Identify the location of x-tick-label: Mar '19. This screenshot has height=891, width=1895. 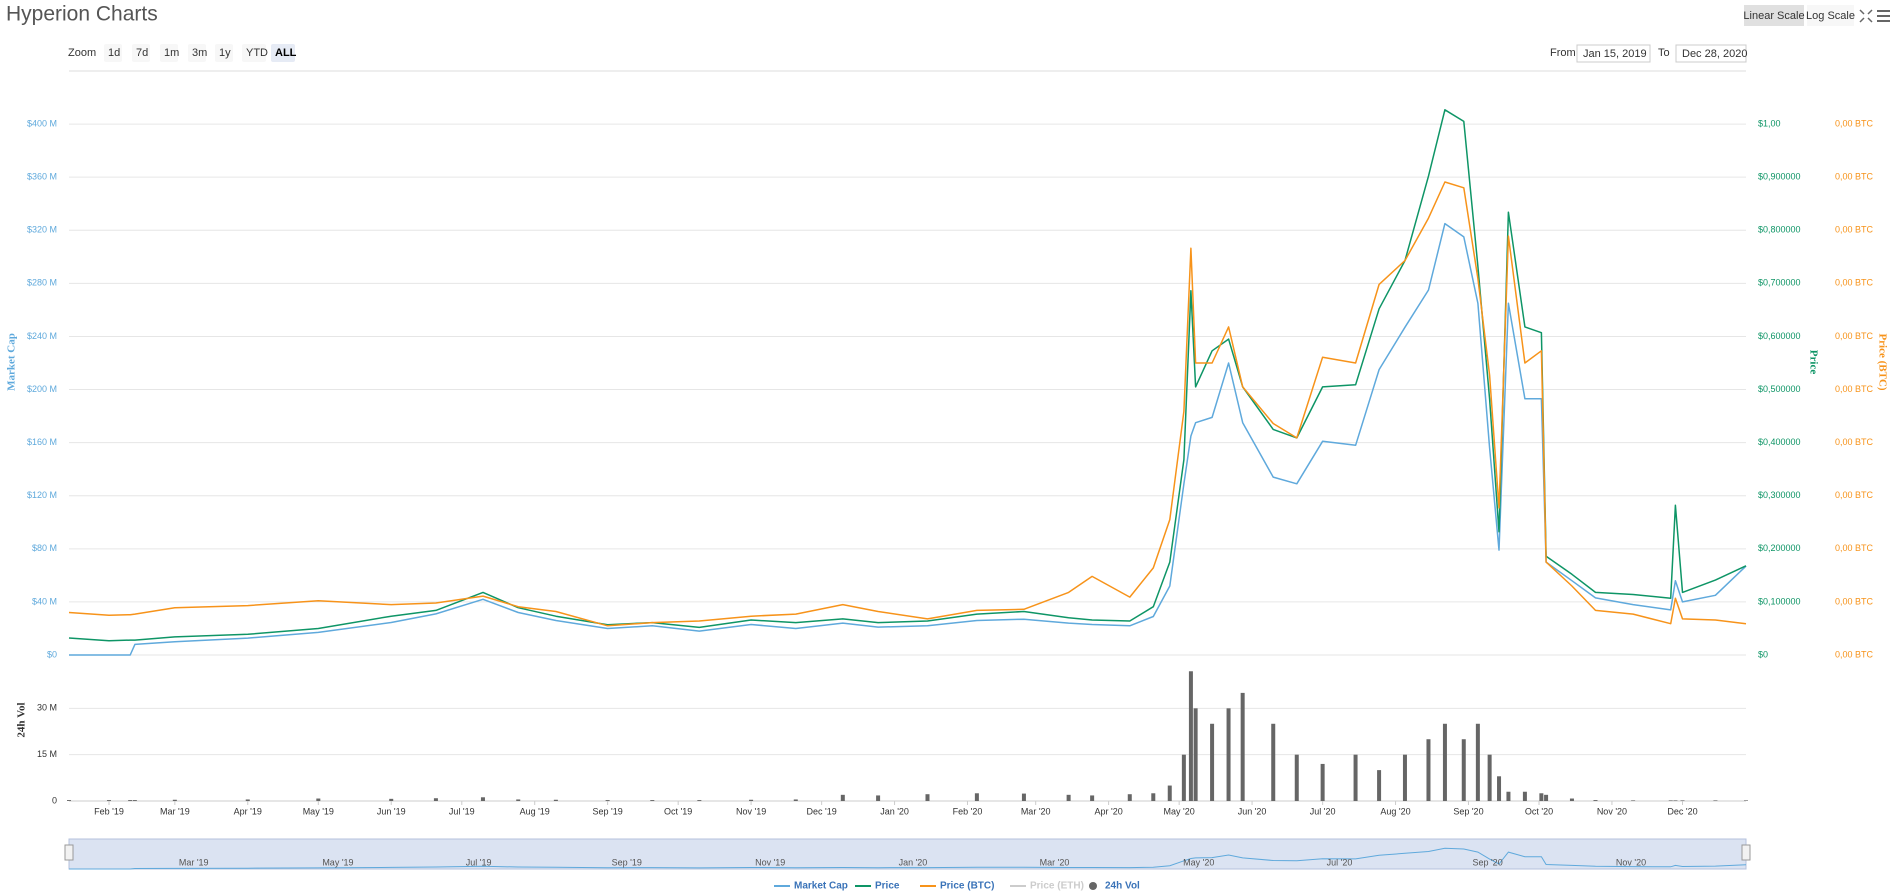
(175, 811).